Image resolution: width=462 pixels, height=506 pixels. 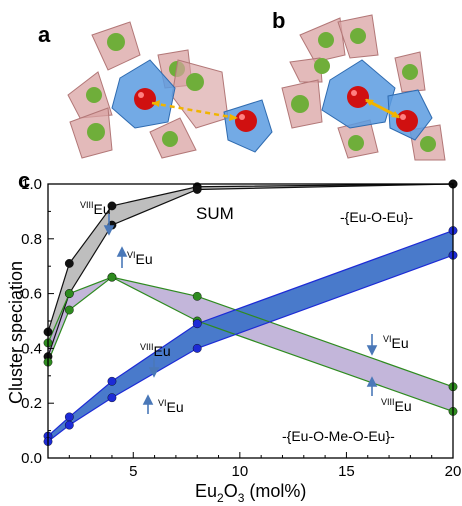 What do you see at coordinates (31, 403) in the screenshot?
I see `y-tick-label: 0.2` at bounding box center [31, 403].